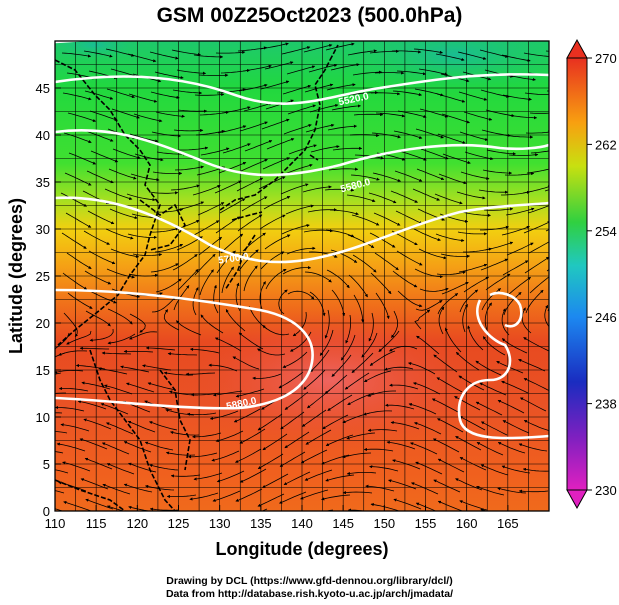  I want to click on colorbar-tick-label: 230, so click(606, 490).